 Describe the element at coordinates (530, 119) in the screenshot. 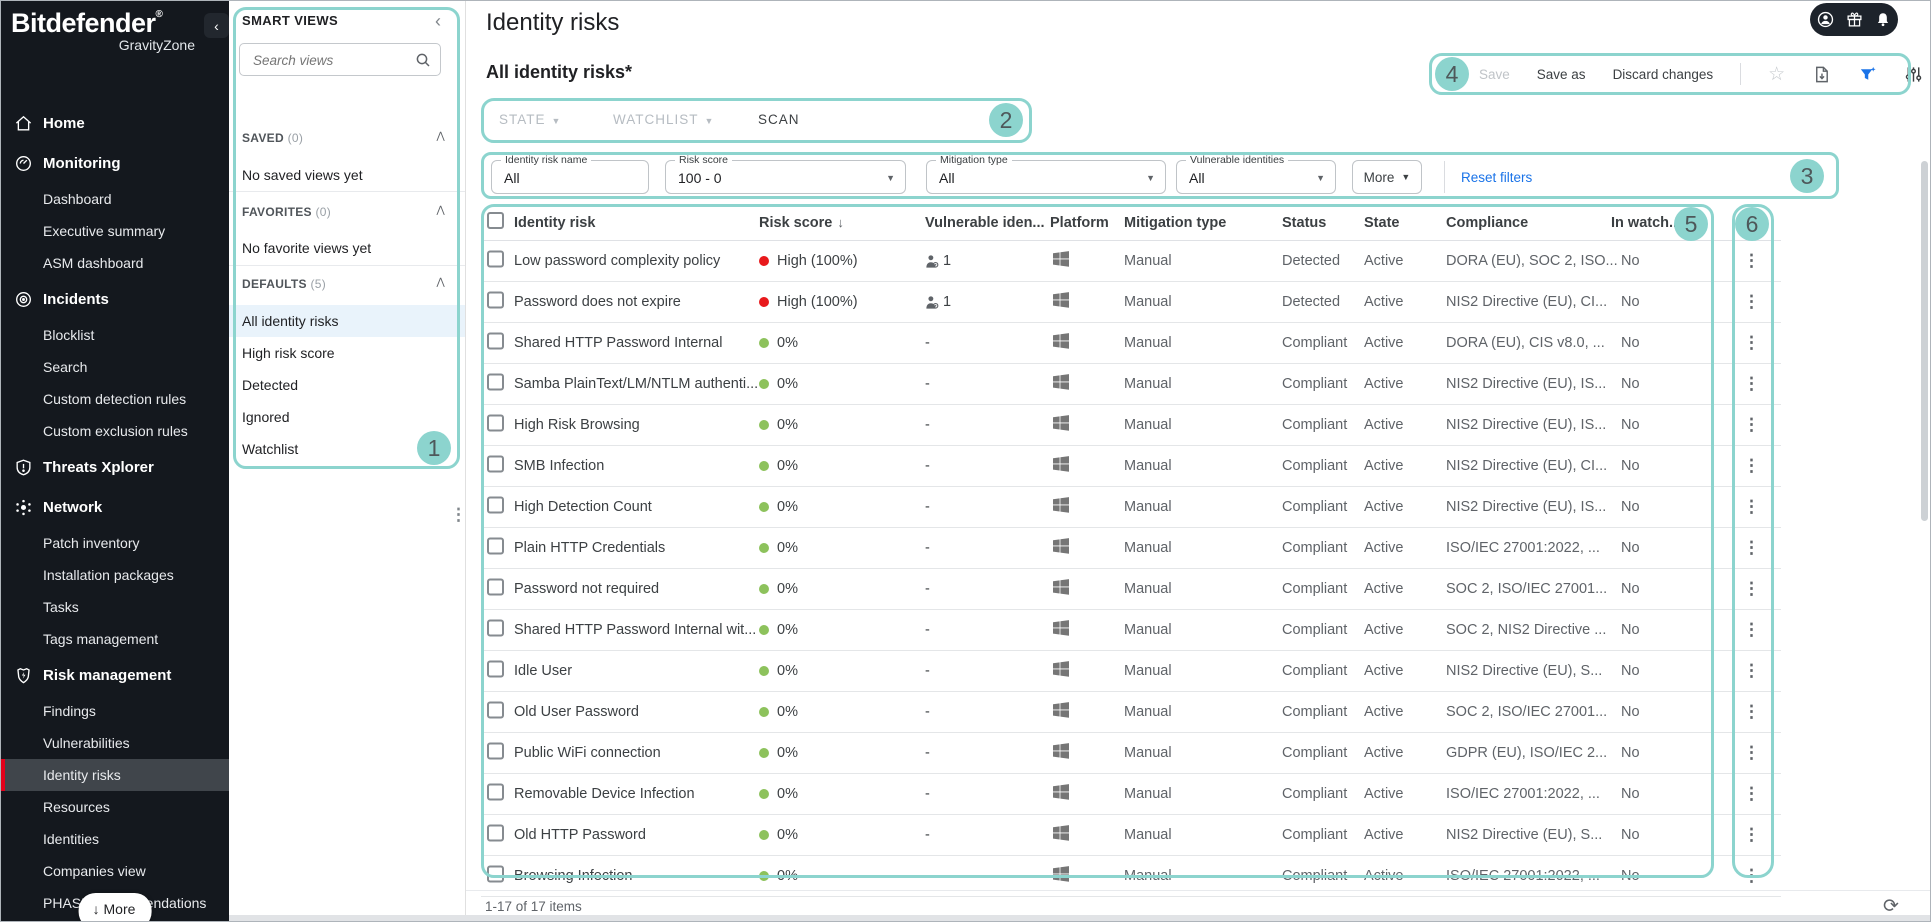

I see `state-dropdown: STATE ▼` at that location.